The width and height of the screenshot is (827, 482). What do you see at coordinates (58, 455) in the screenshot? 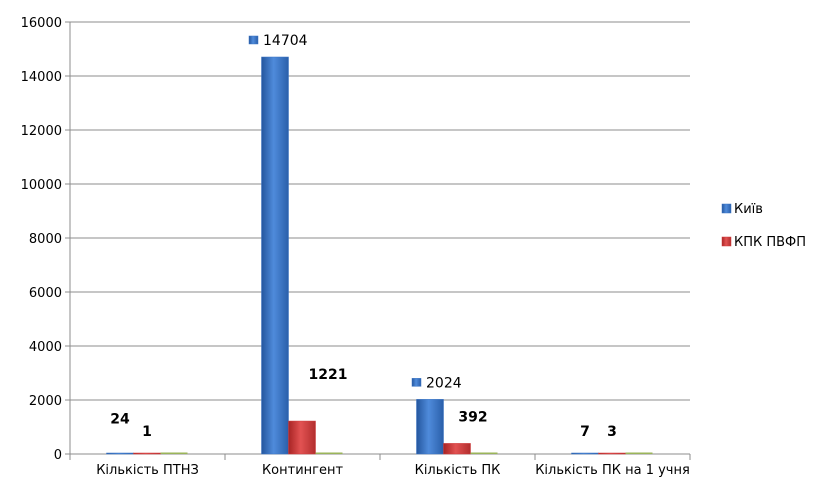
I see `y-tick-label: 0` at bounding box center [58, 455].